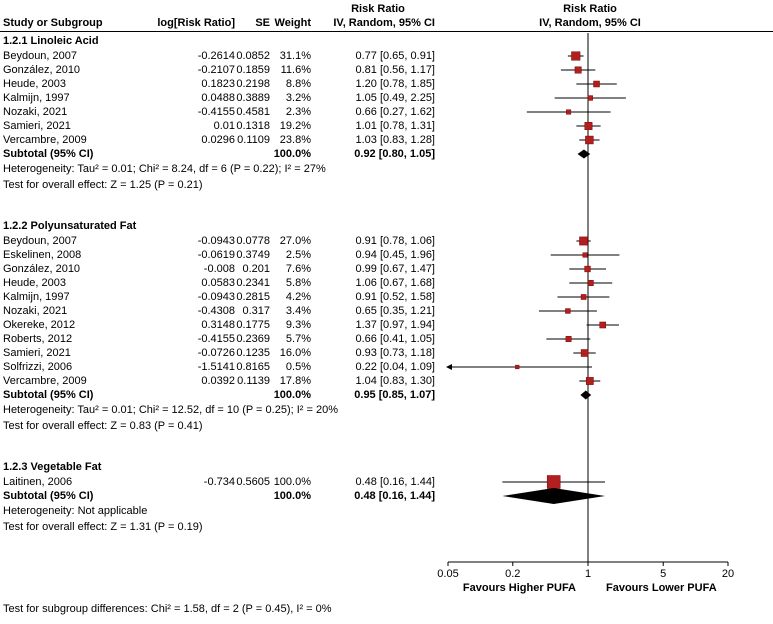 The width and height of the screenshot is (773, 624). Describe the element at coordinates (386, 588) in the screenshot. I see `favours-label-row: Favours Higher PUFA Favours Lower PUFA` at that location.